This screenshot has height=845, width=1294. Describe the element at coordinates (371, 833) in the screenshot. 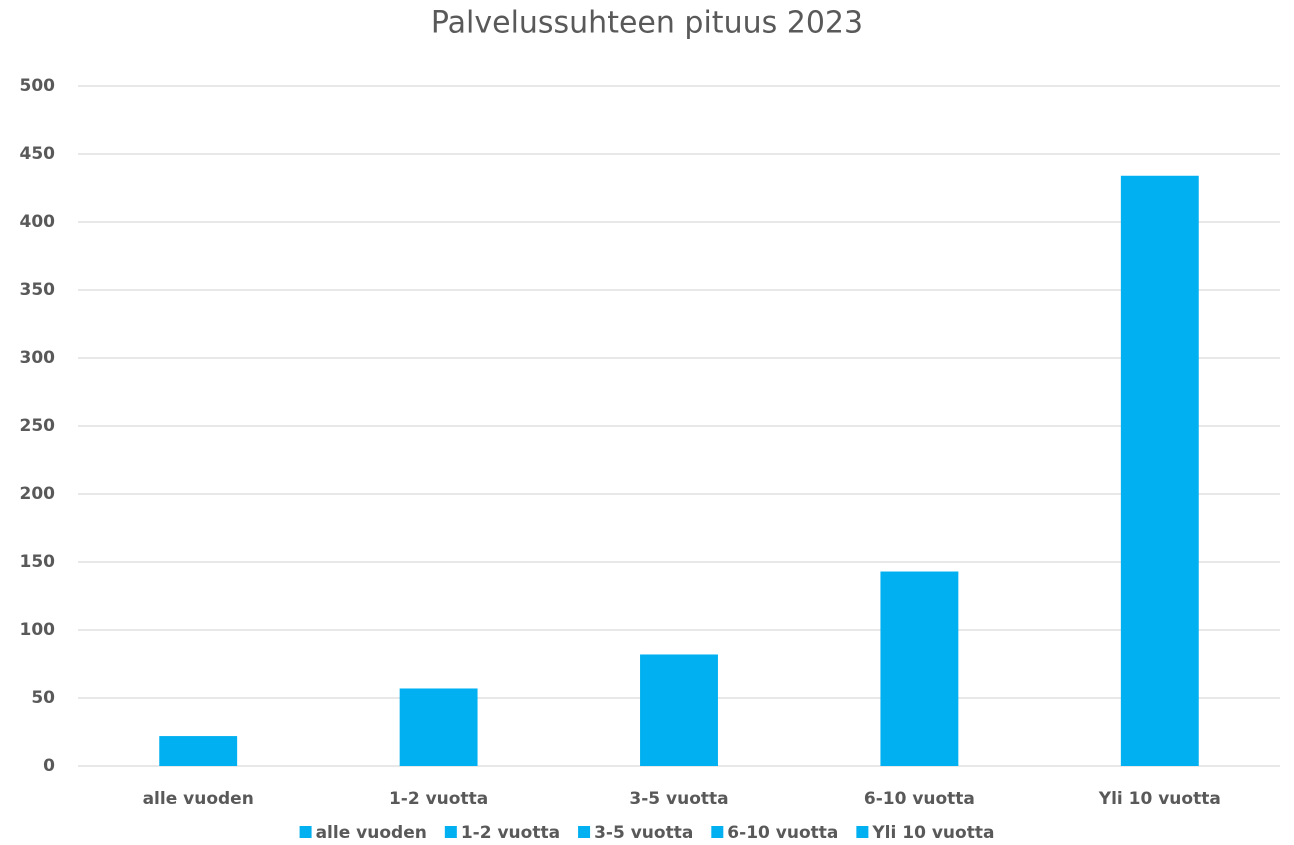

I see `legend-label: alle vuoden` at that location.